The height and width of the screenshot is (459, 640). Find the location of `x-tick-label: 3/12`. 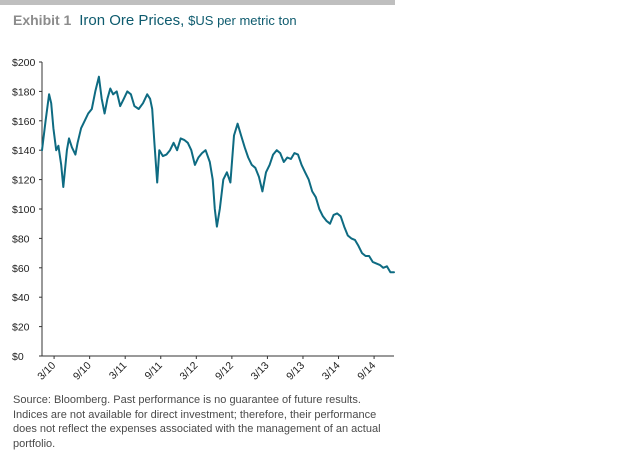

x-tick-label: 3/12 is located at coordinates (188, 371).